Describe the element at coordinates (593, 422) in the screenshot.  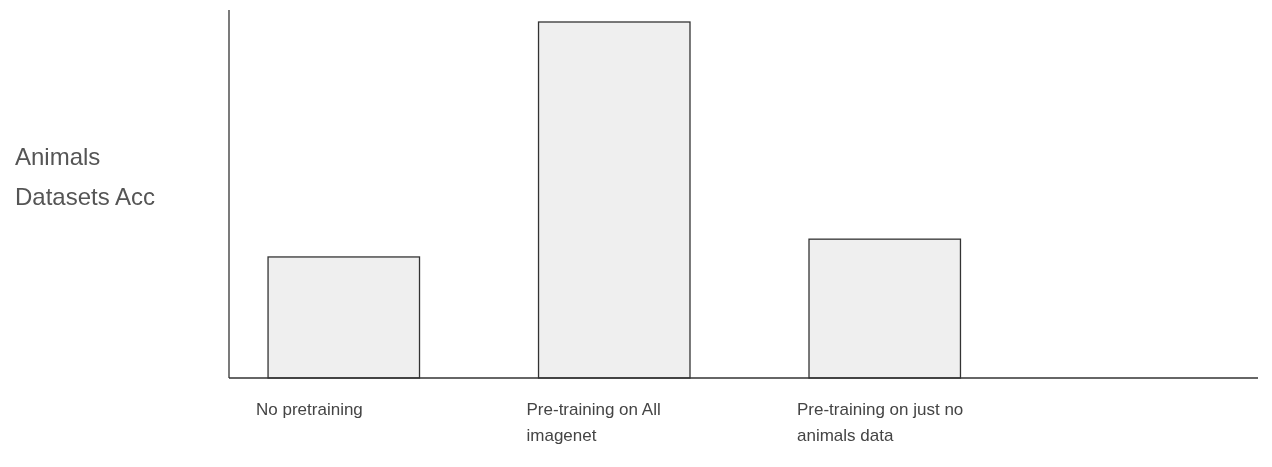
I see `x-tick-label: Pre-training on All imagenet` at that location.